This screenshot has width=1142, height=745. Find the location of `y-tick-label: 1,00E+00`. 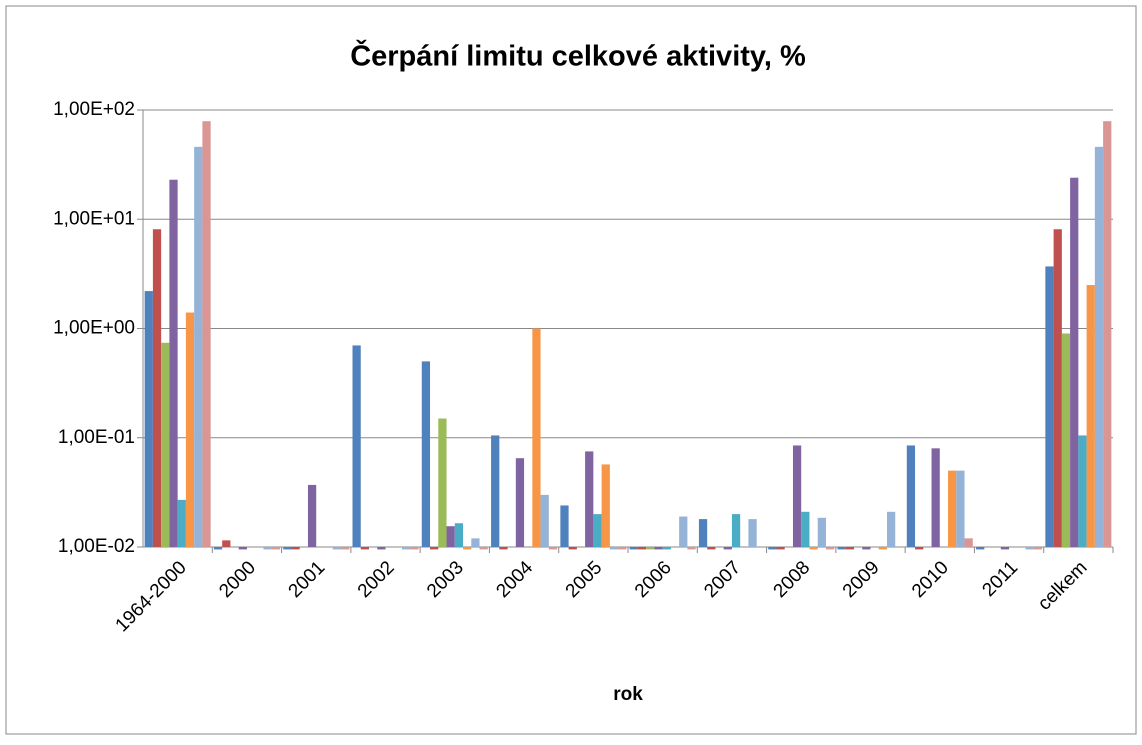

y-tick-label: 1,00E+00 is located at coordinates (94, 328).